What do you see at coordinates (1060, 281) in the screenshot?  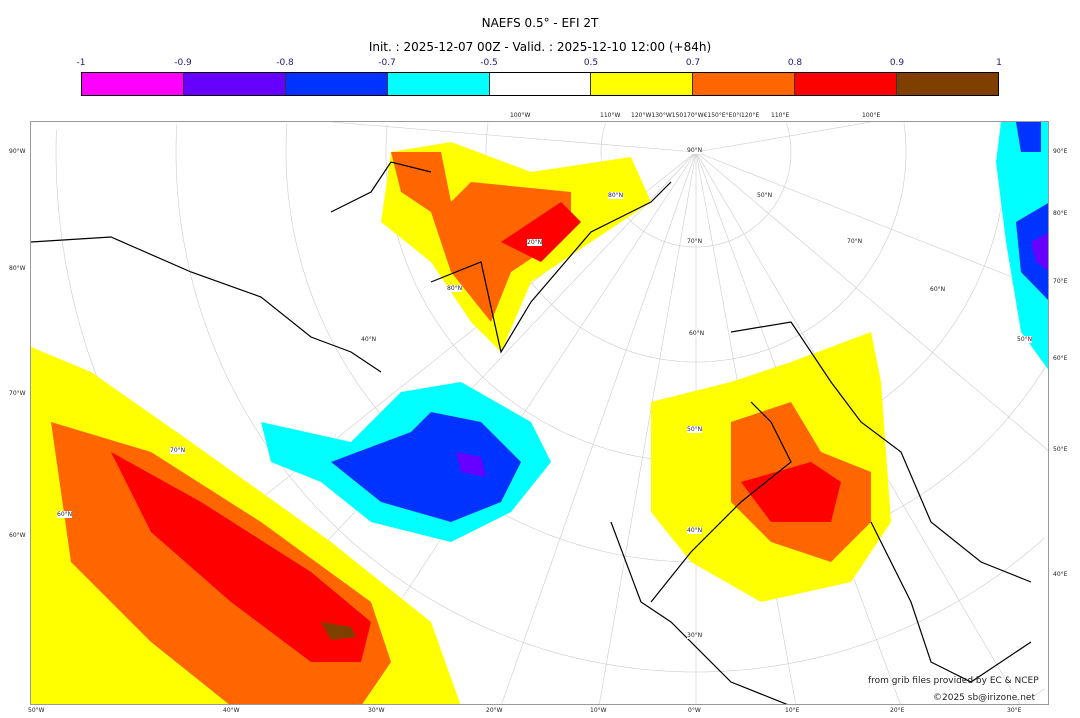 I see `right-lon-label: 70°E` at bounding box center [1060, 281].